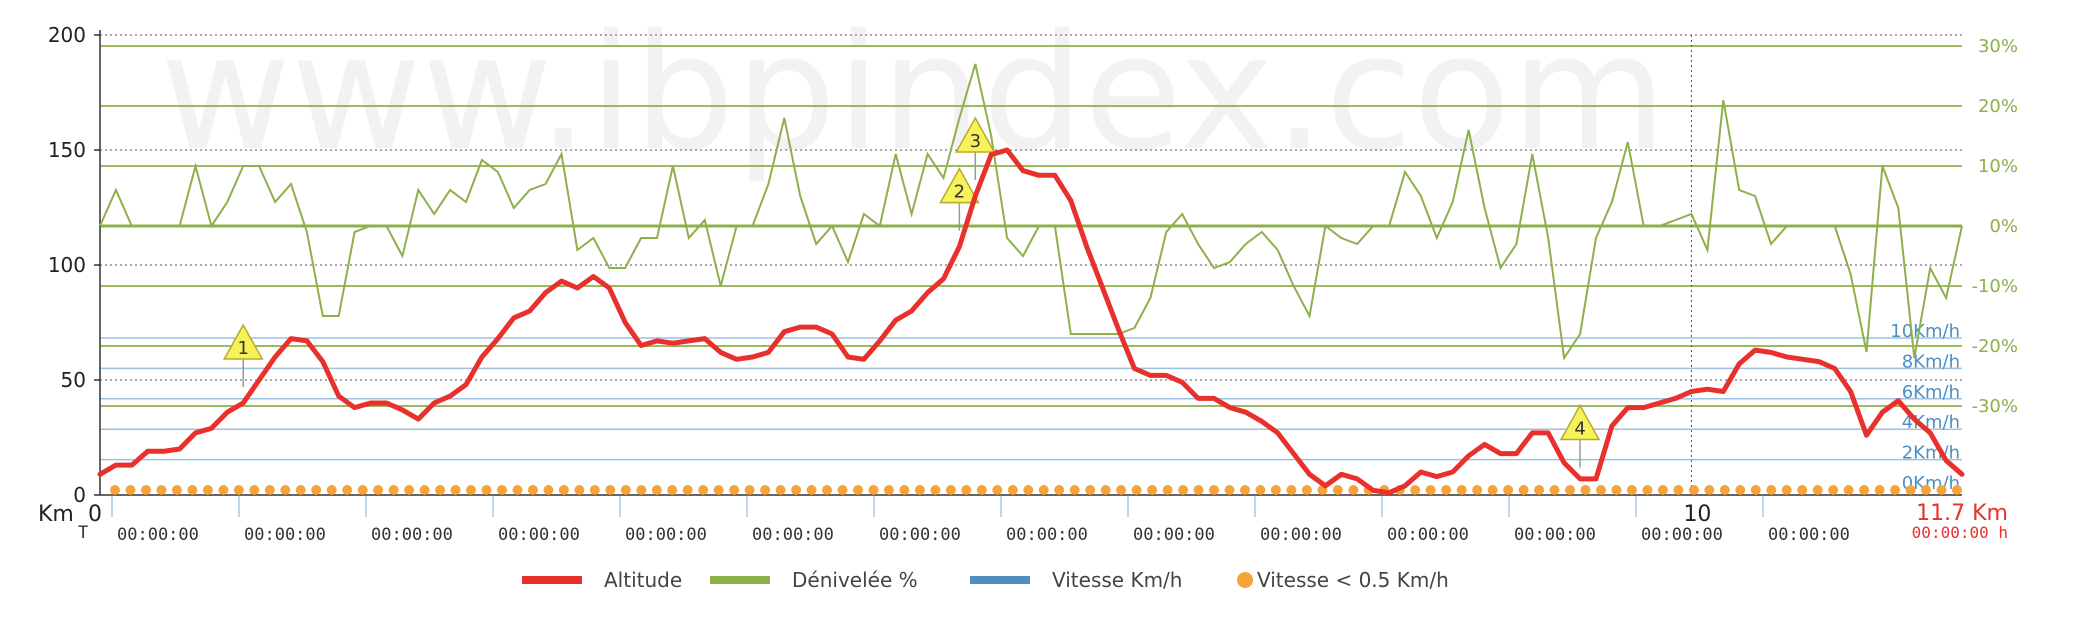 Image resolution: width=2078 pixels, height=620 pixels. Describe the element at coordinates (1931, 361) in the screenshot. I see `speed-tick-label: 8Km/h` at that location.